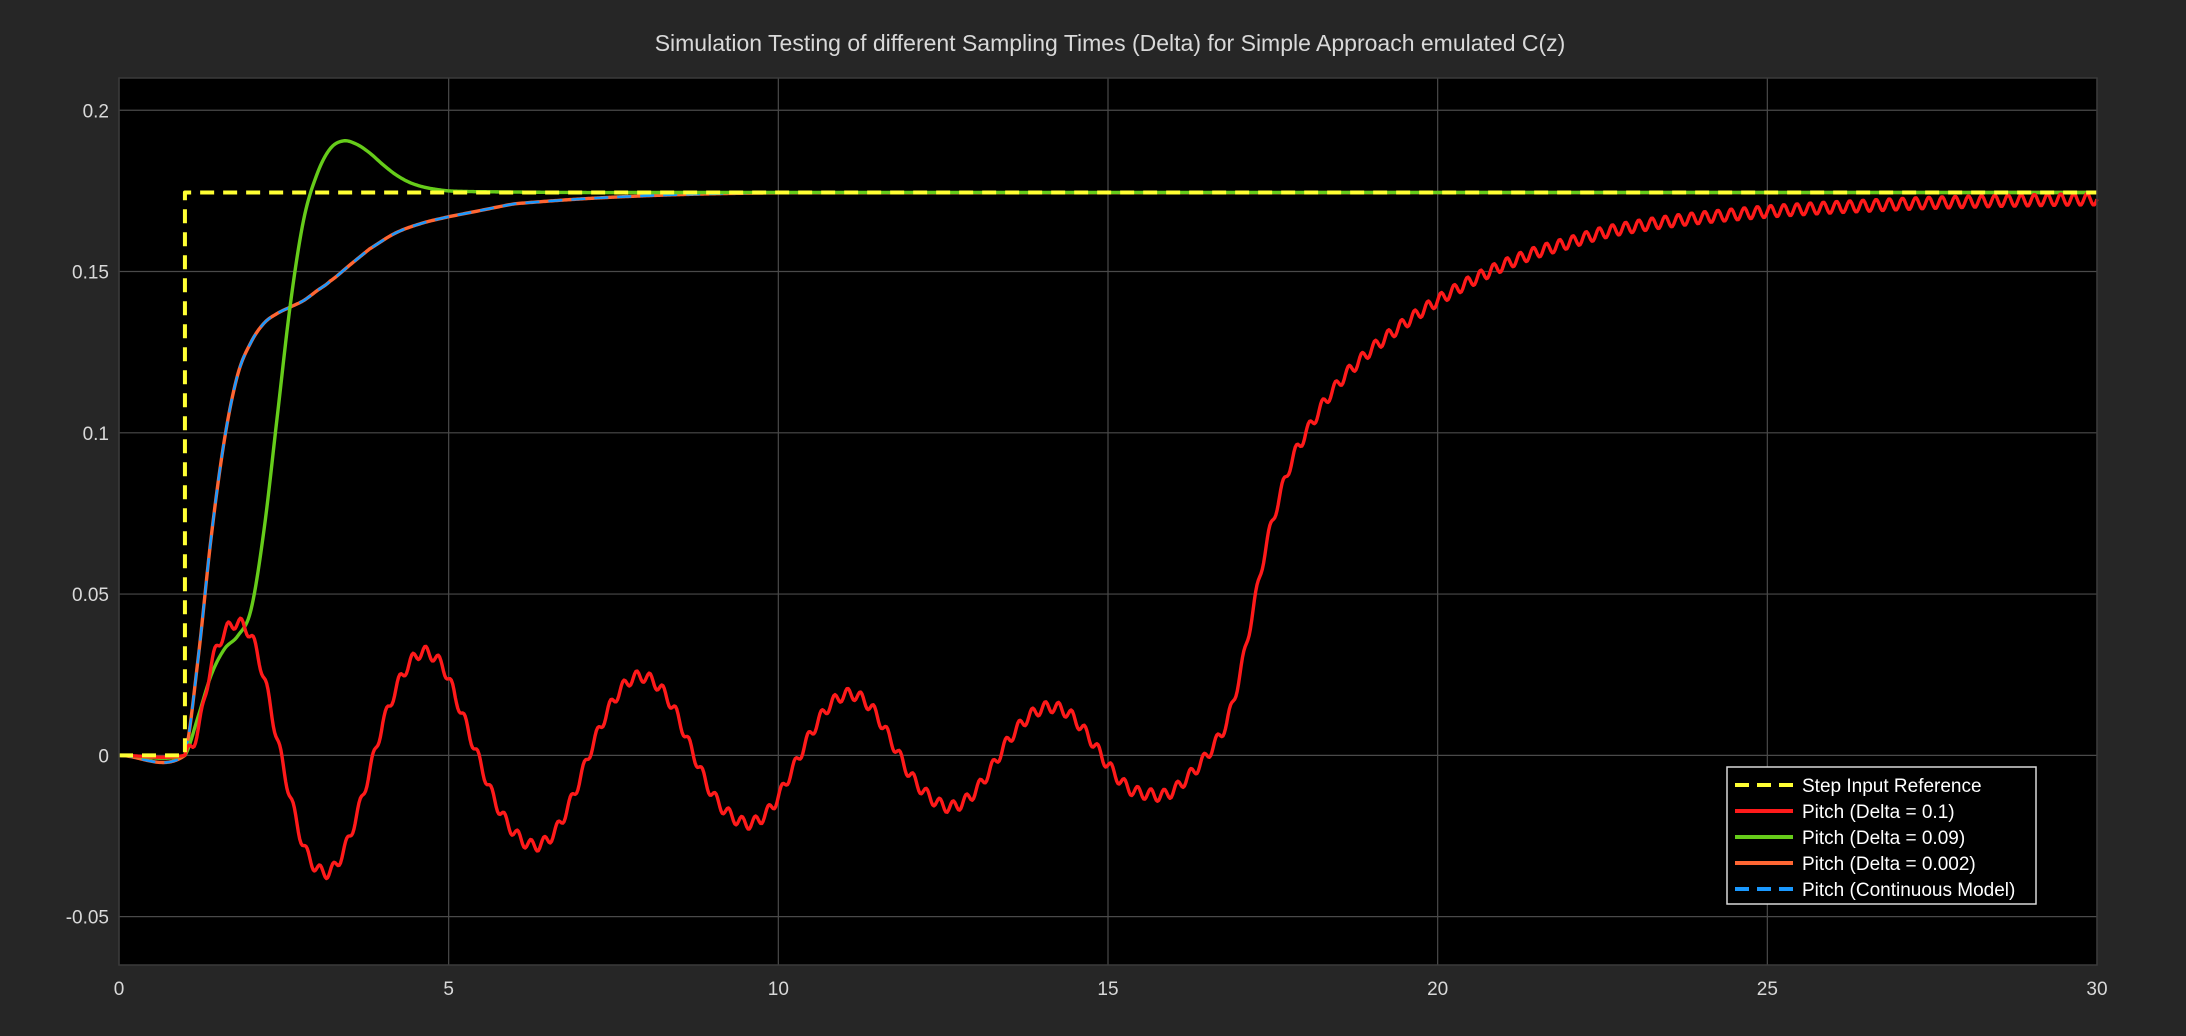  Describe the element at coordinates (1889, 864) in the screenshot. I see `legend-label: Pitch (Delta = 0.002)` at that location.